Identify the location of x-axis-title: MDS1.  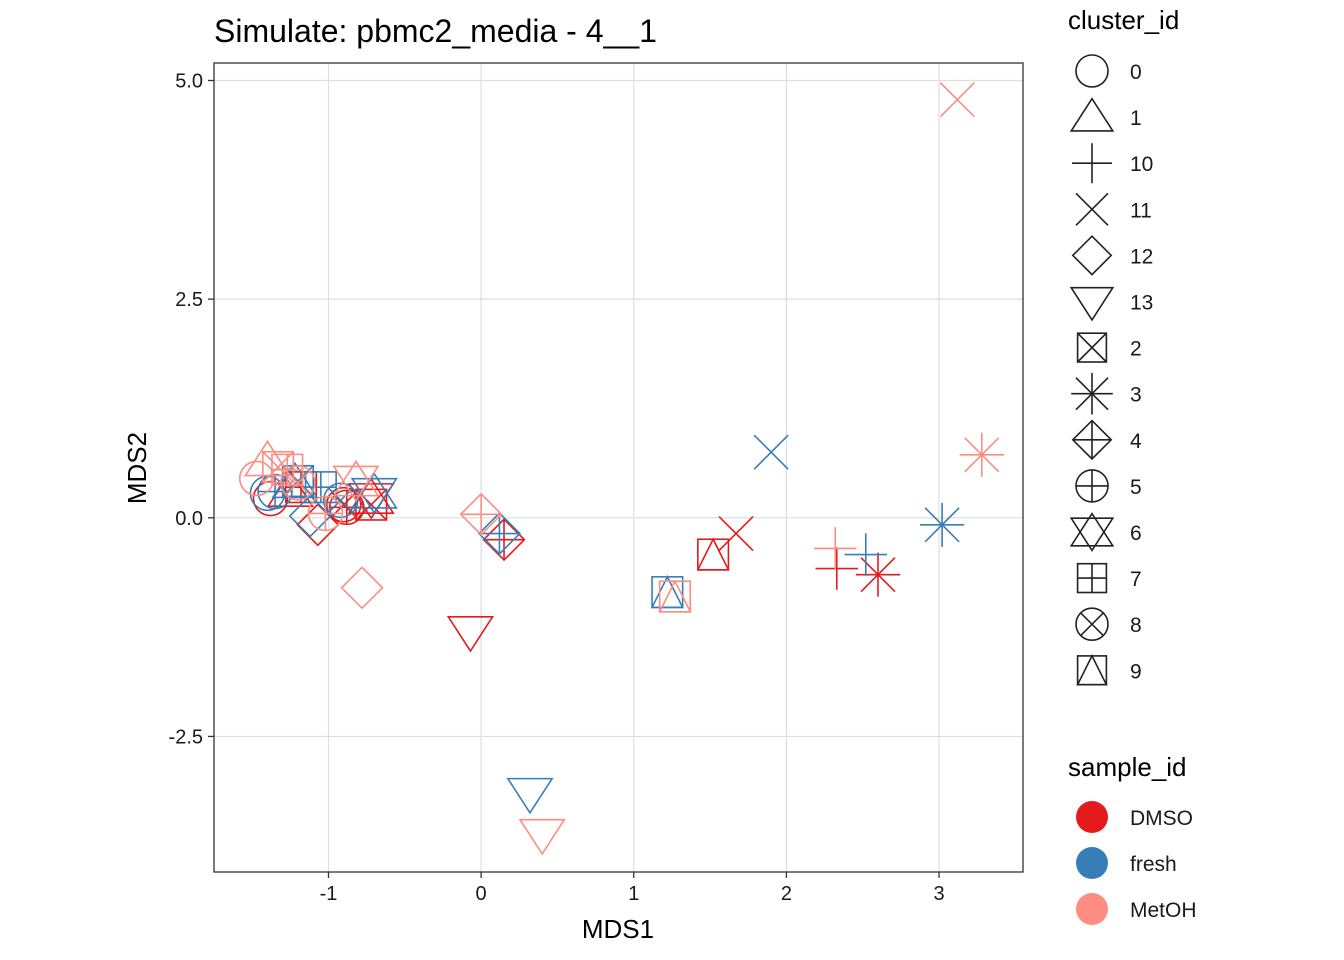
(618, 929).